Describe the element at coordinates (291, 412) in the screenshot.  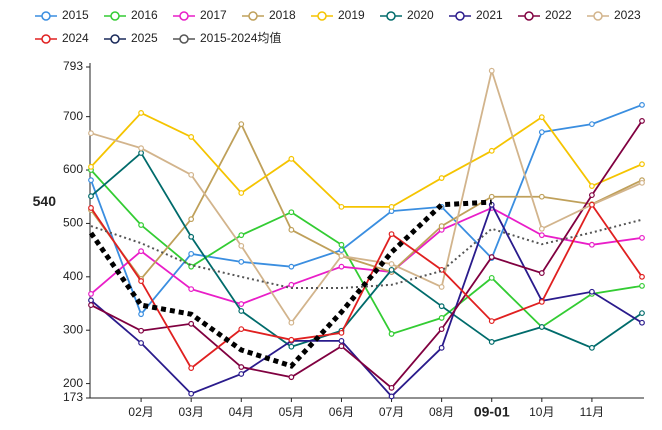
I see `x-tick-label: 05月` at that location.